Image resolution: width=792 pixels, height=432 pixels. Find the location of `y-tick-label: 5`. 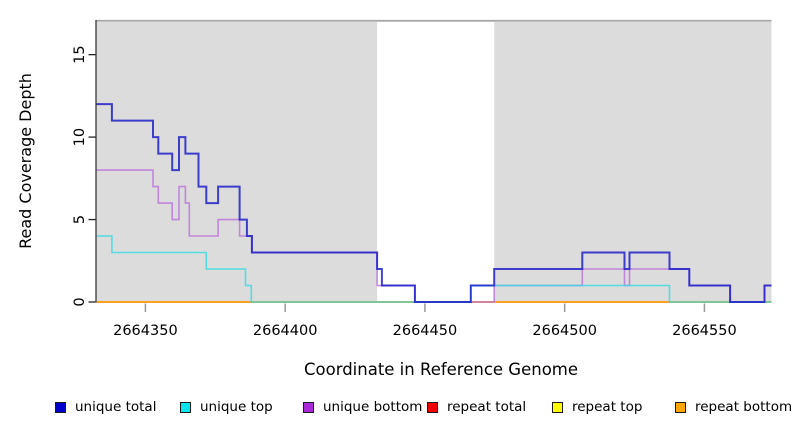

y-tick-label: 5 is located at coordinates (80, 219).